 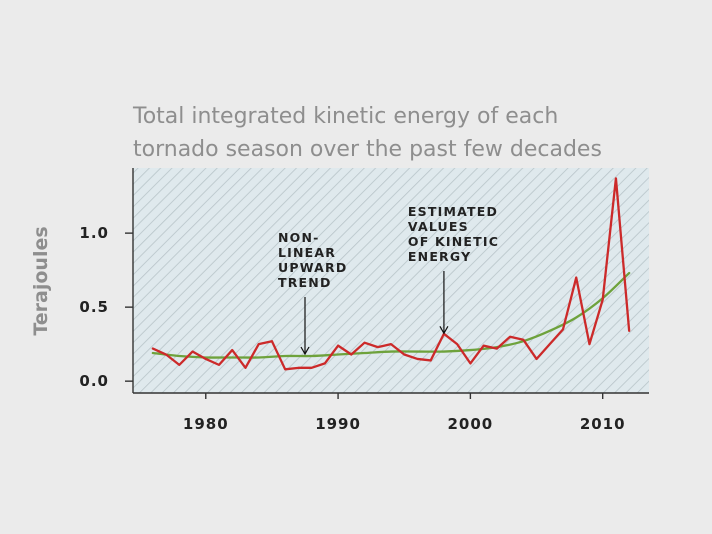 I want to click on annotation-text-line: ENERGY, so click(x=439, y=256).